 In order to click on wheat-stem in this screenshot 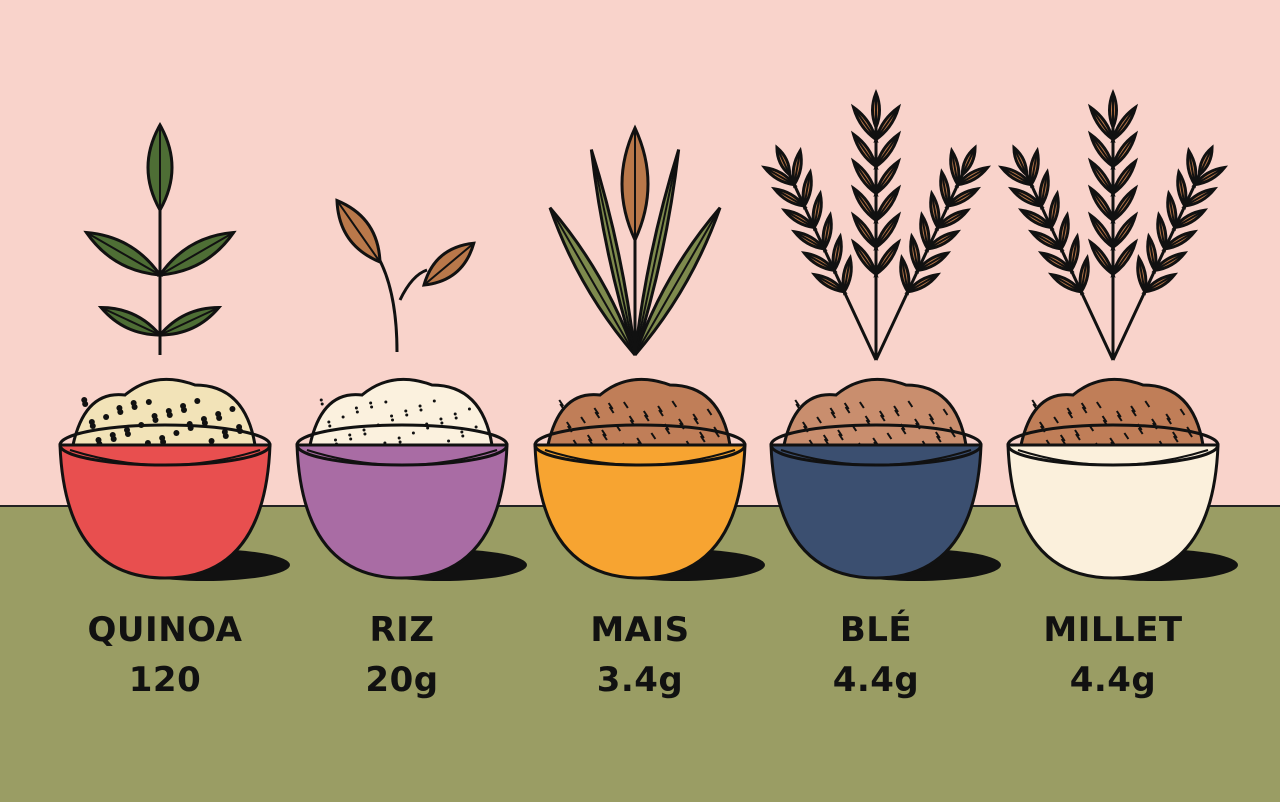, I will do `click(921, 262)`.